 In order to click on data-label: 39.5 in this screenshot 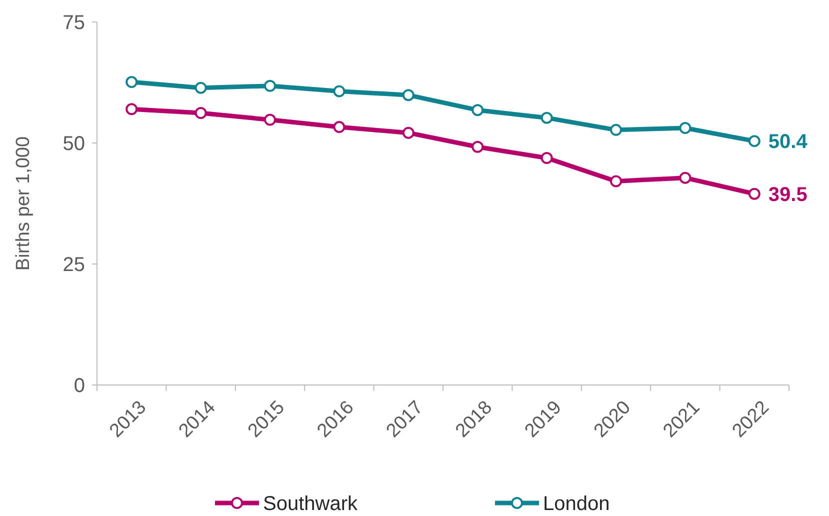, I will do `click(788, 195)`.